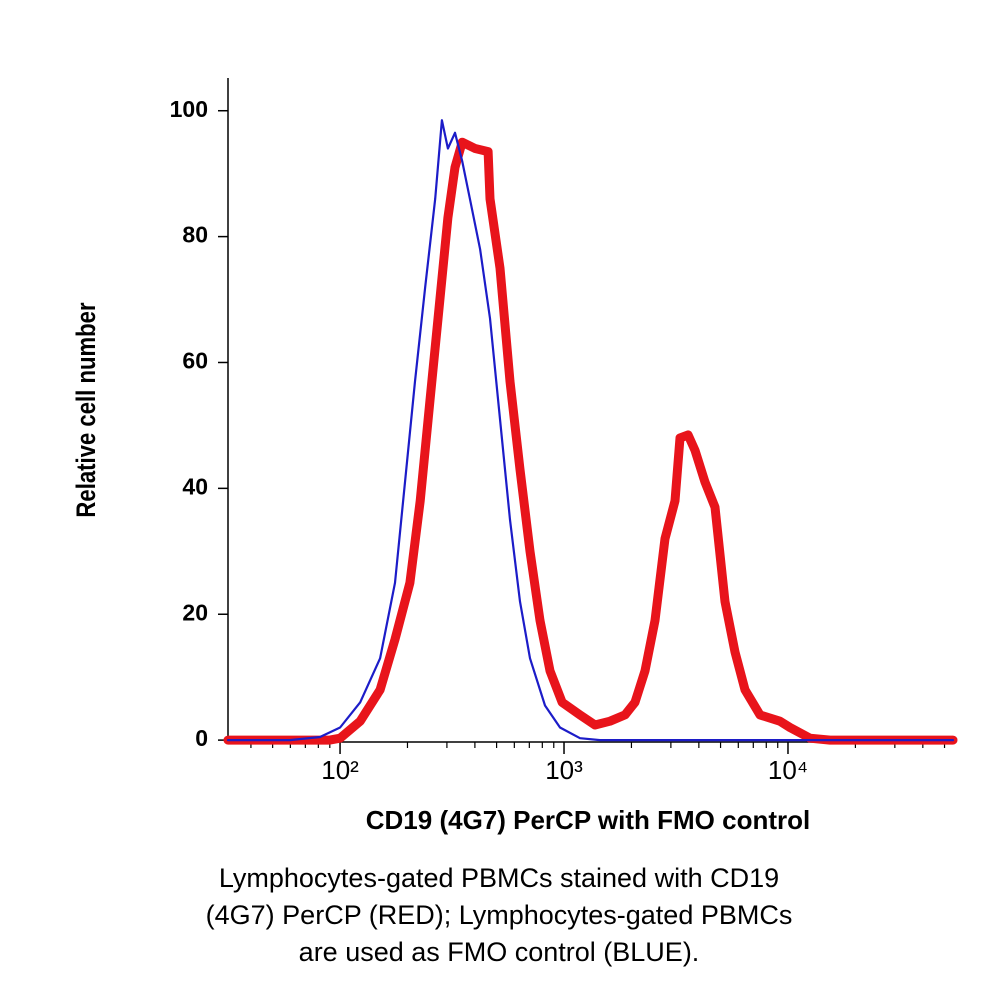  What do you see at coordinates (499, 952) in the screenshot?
I see `caption-line: are used as FMO control (BLUE).` at bounding box center [499, 952].